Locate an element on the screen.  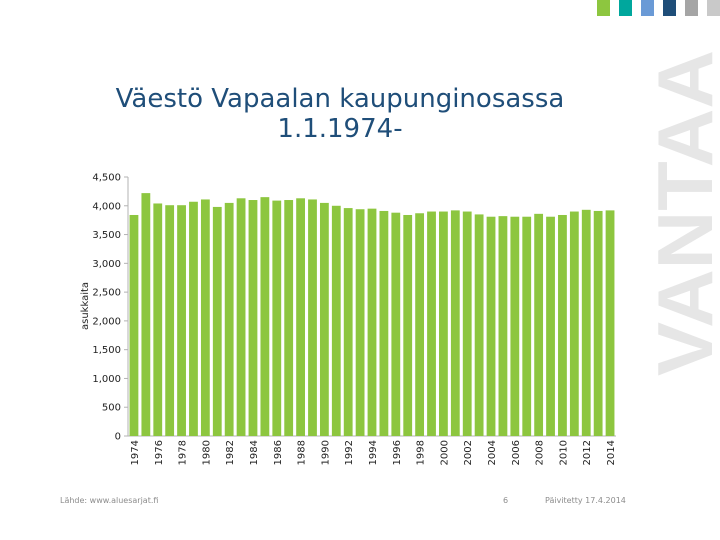
x-tick-label: 1998 is located at coordinates (421, 452).